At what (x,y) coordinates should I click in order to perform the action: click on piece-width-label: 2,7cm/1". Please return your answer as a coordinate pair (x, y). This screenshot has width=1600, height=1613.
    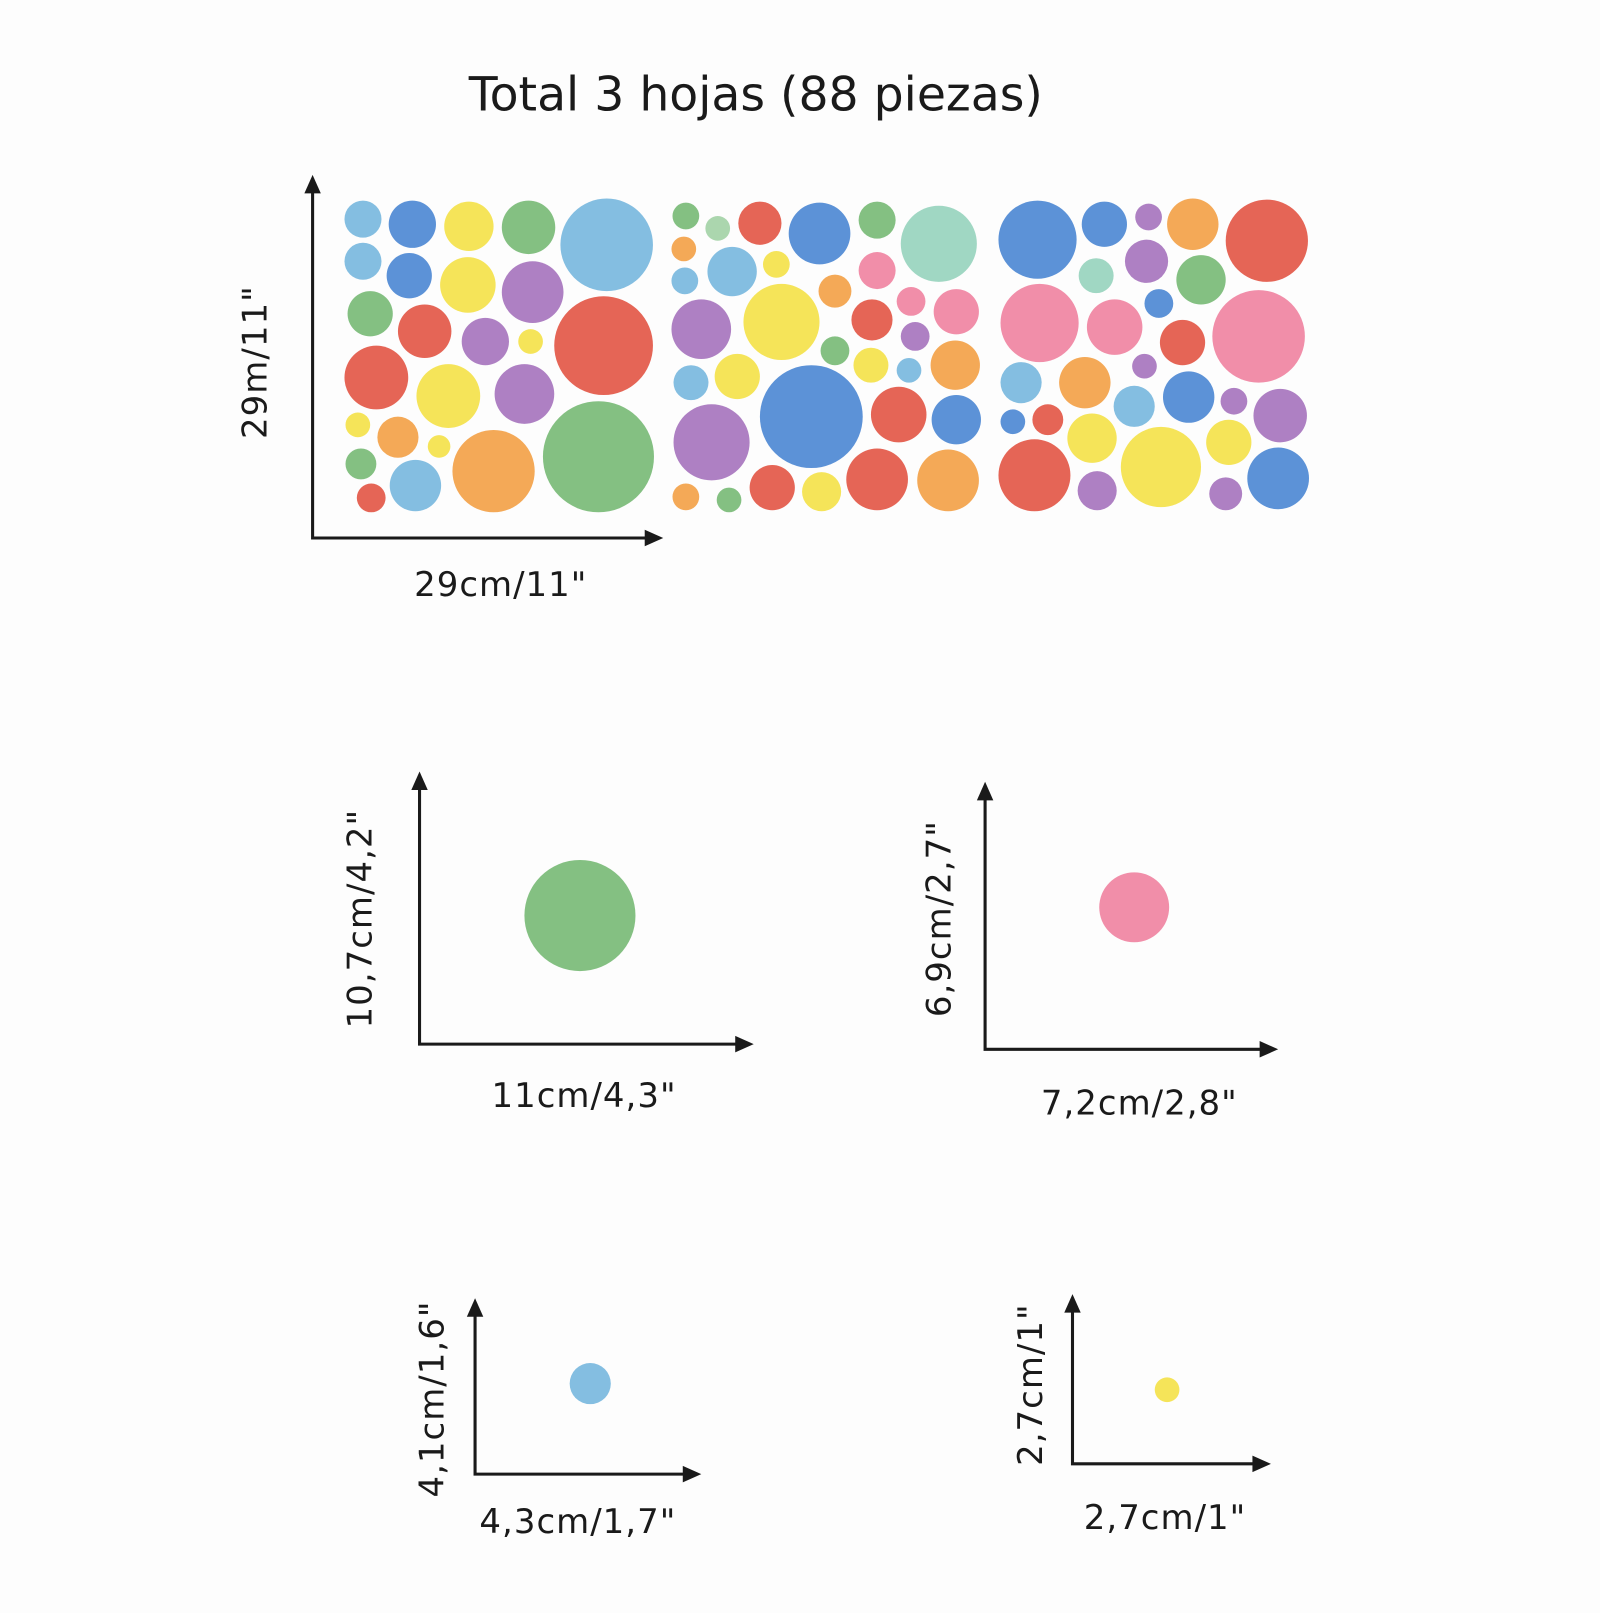
    Looking at the image, I should click on (1165, 1518).